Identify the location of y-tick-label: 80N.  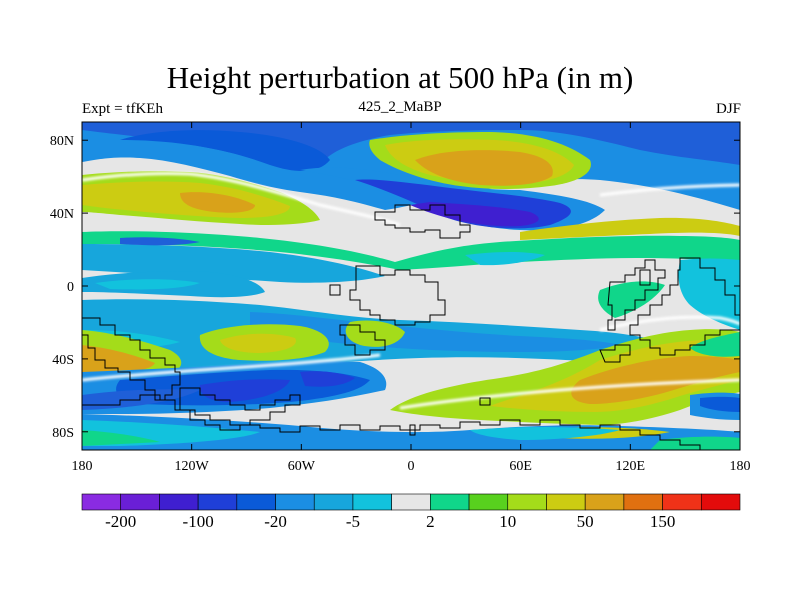
(62, 141).